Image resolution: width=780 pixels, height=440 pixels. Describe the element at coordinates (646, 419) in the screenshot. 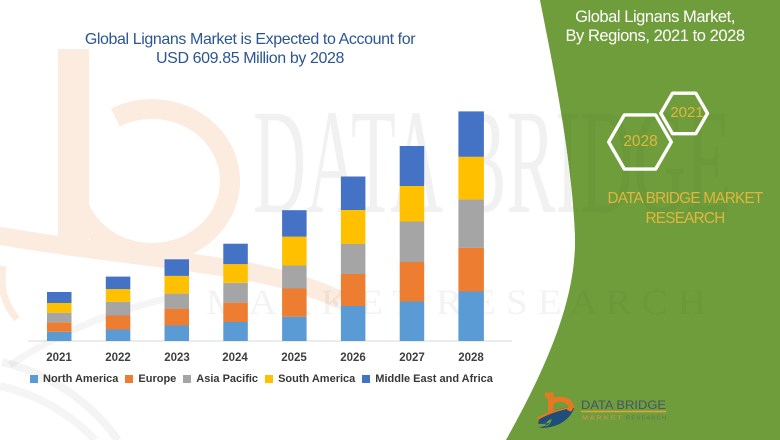

I see `svg-text: R E S E A R C H` at that location.